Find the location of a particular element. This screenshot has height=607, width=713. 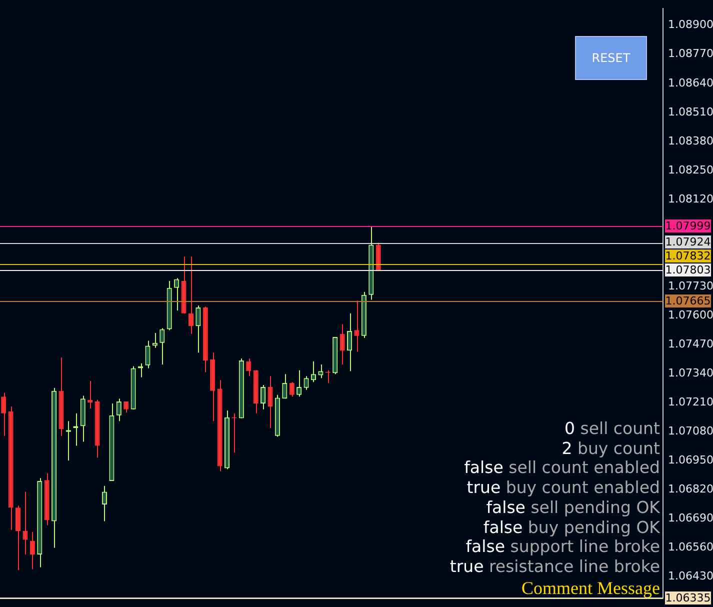

annotation: 0 sell count is located at coordinates (612, 428).